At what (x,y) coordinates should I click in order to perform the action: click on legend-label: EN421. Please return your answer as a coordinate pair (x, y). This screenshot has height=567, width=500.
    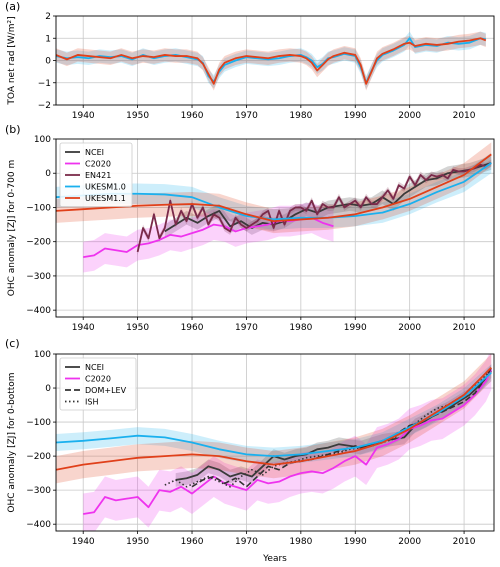
    Looking at the image, I should click on (98, 175).